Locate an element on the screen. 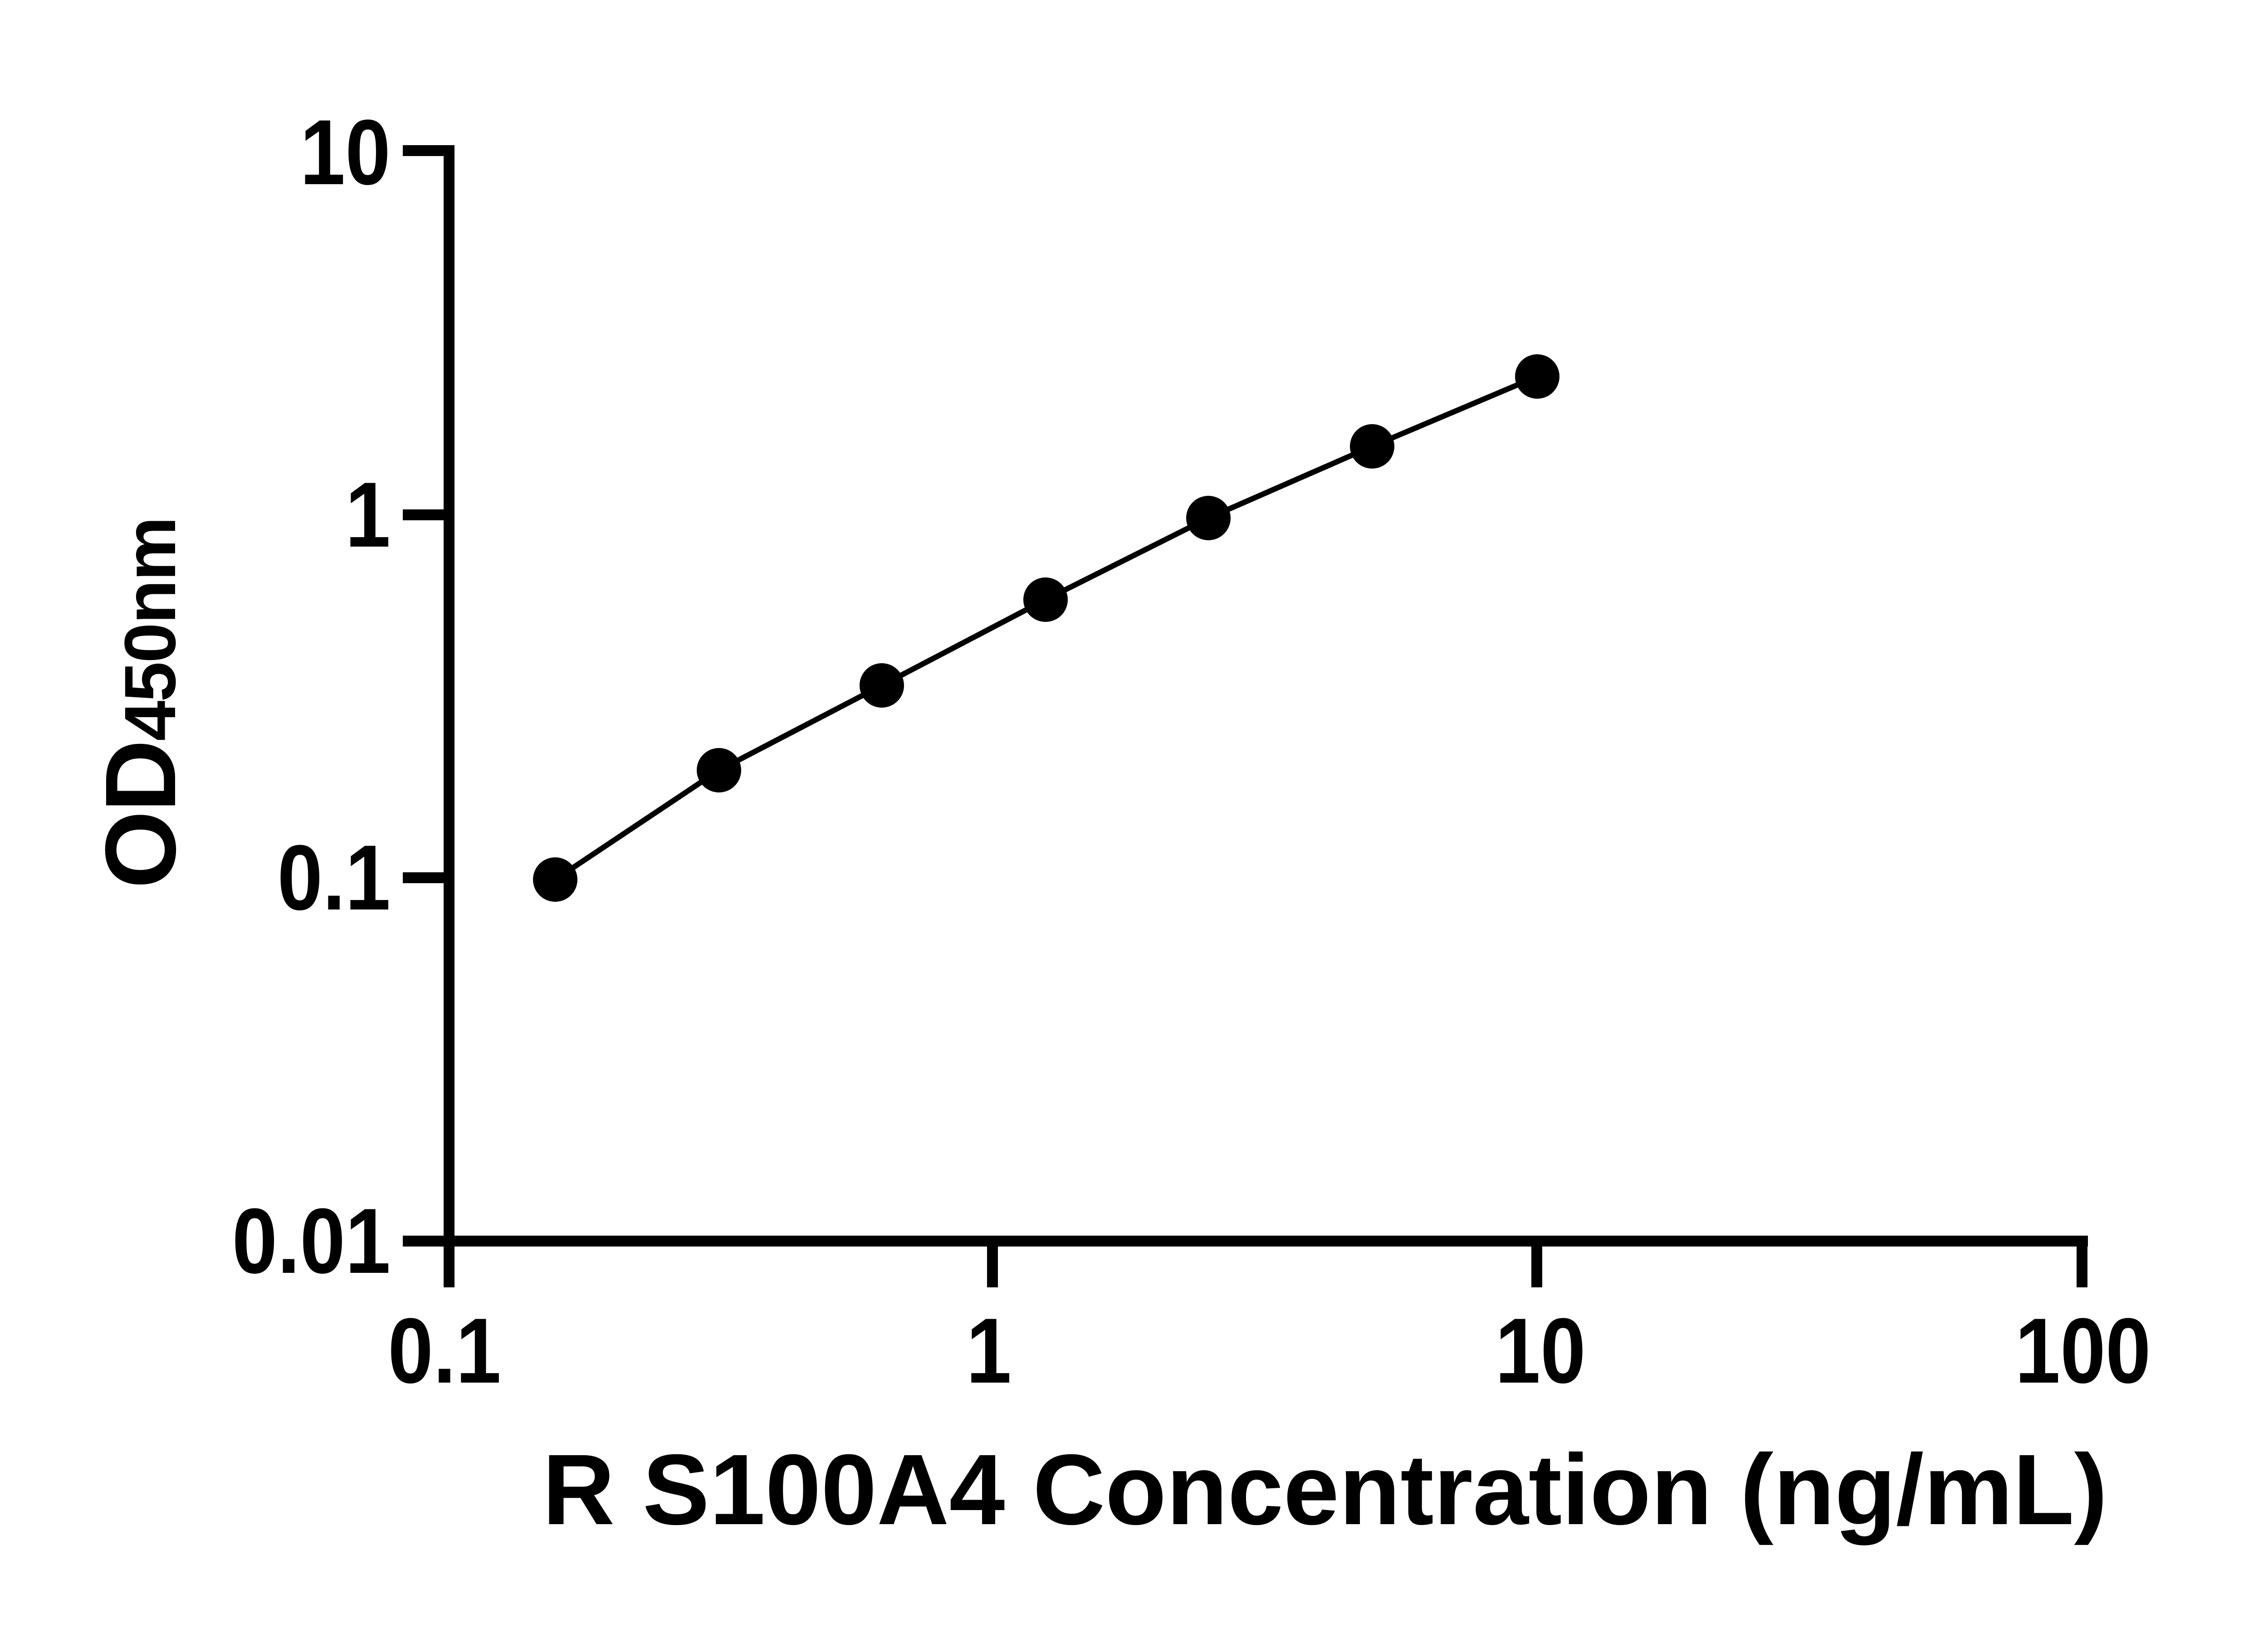  svg-text: 0.01 is located at coordinates (311, 1240).